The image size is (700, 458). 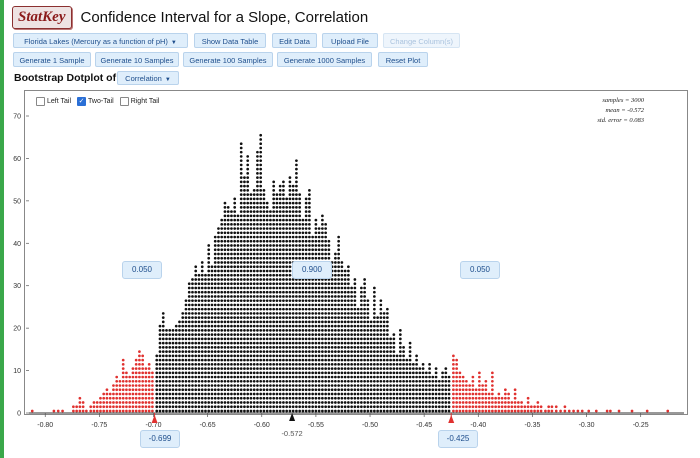 I want to click on show-data-table-button: Show Data Table, so click(x=230, y=40).